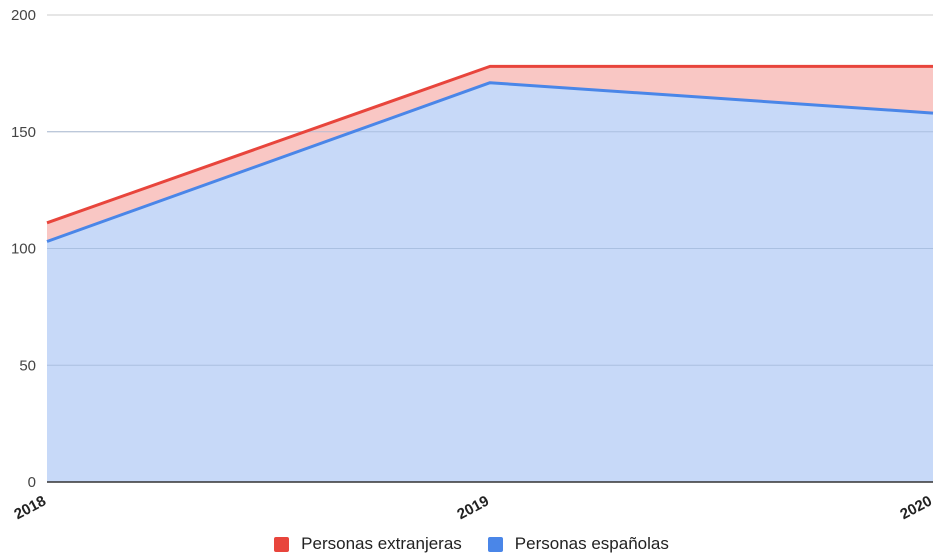 The height and width of the screenshot is (558, 943). I want to click on y-tick-label: 150, so click(23, 132).